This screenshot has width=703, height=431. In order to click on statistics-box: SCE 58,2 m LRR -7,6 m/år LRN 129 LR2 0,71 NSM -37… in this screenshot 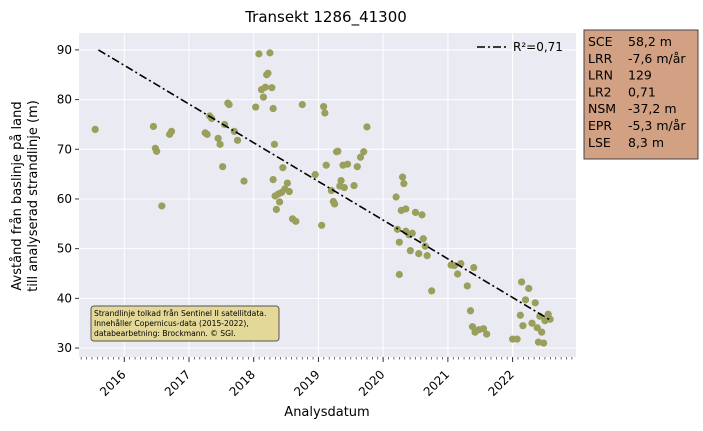, I will do `click(641, 94)`.